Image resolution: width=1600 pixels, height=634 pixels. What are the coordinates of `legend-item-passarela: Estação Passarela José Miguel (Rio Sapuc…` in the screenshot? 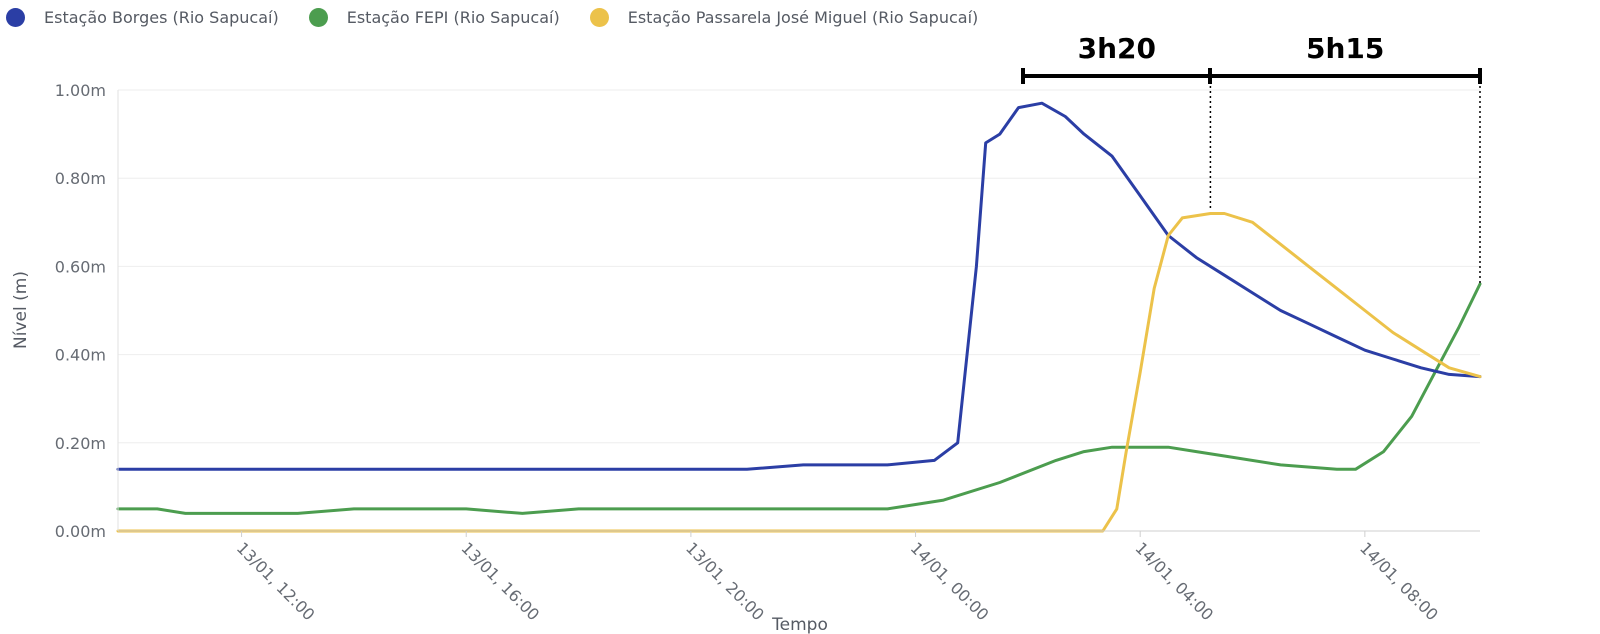 It's located at (784, 17).